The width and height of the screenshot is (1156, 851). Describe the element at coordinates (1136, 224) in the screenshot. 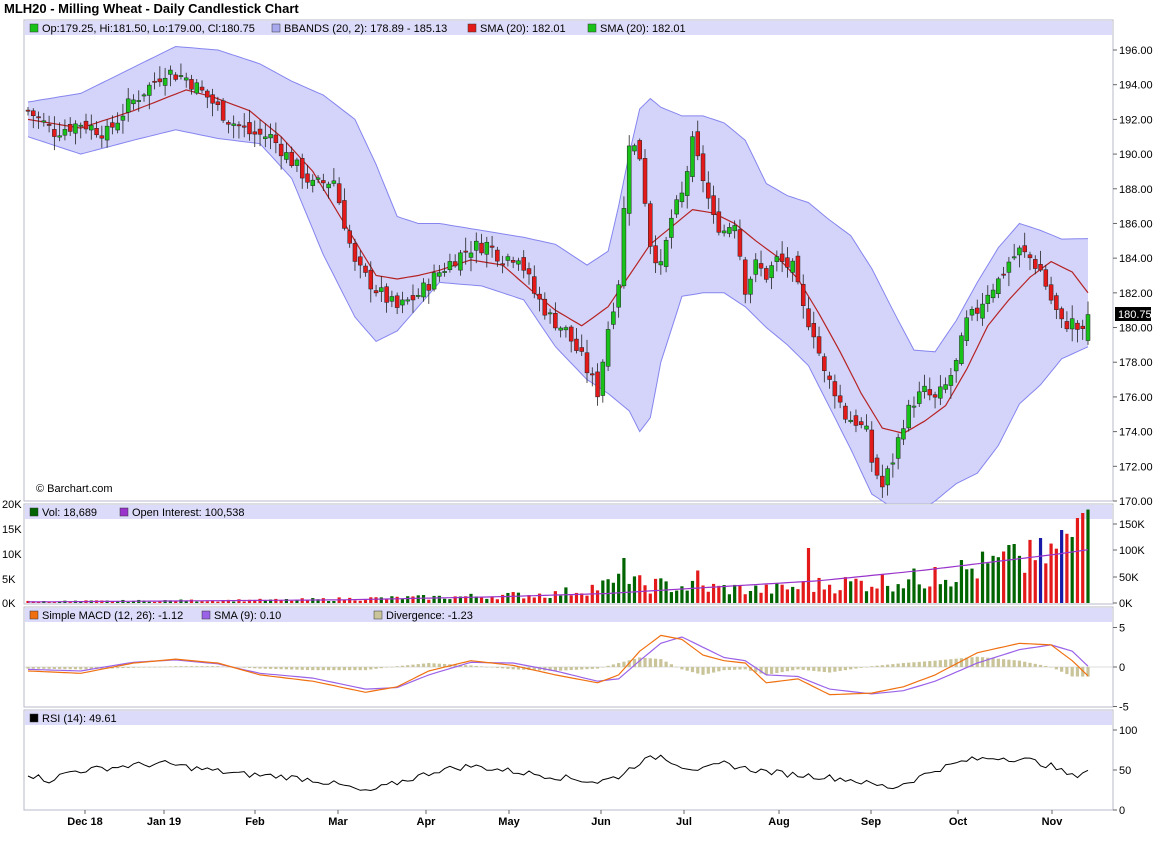

I see `price-tick-label: 186.00` at that location.